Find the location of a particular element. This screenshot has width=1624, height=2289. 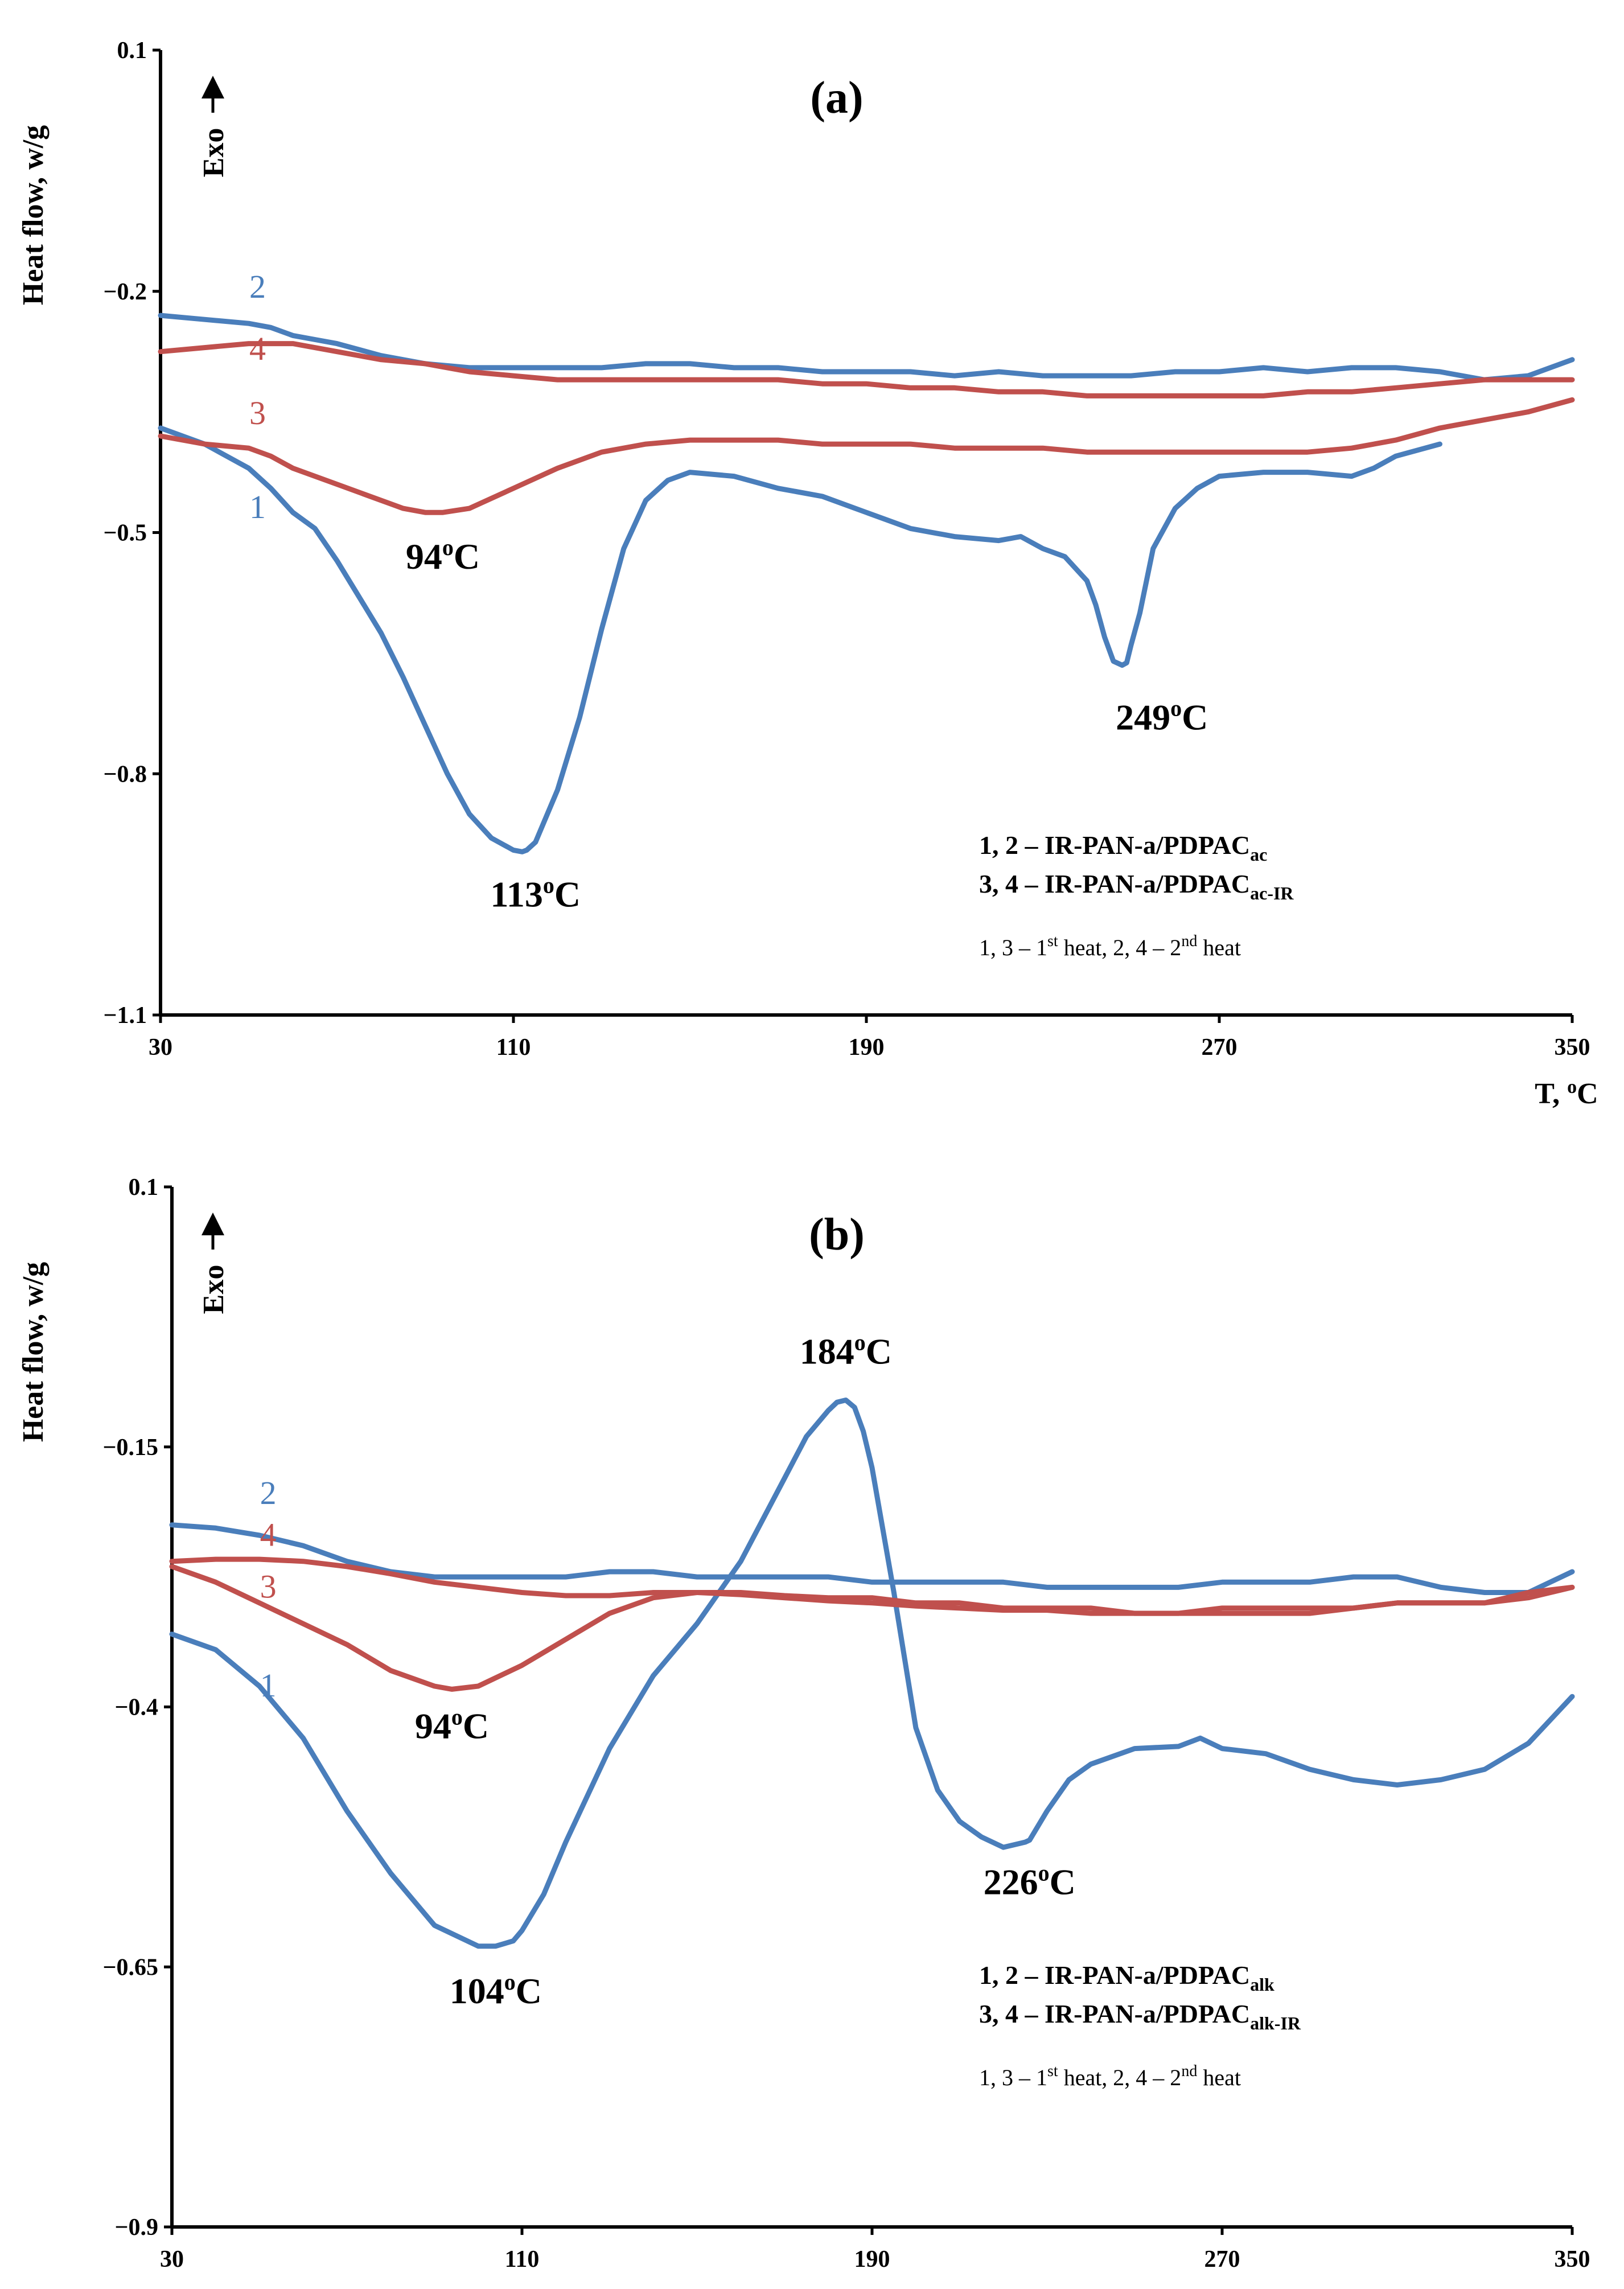

peak-label-b: 104oC is located at coordinates (496, 1990).